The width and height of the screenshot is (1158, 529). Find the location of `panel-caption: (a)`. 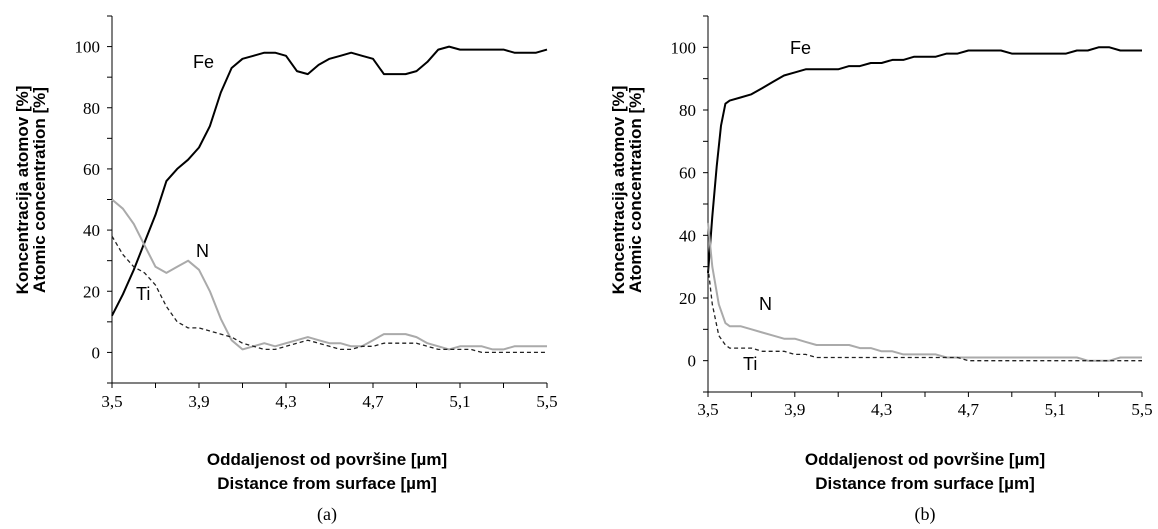

panel-caption: (a) is located at coordinates (327, 514).